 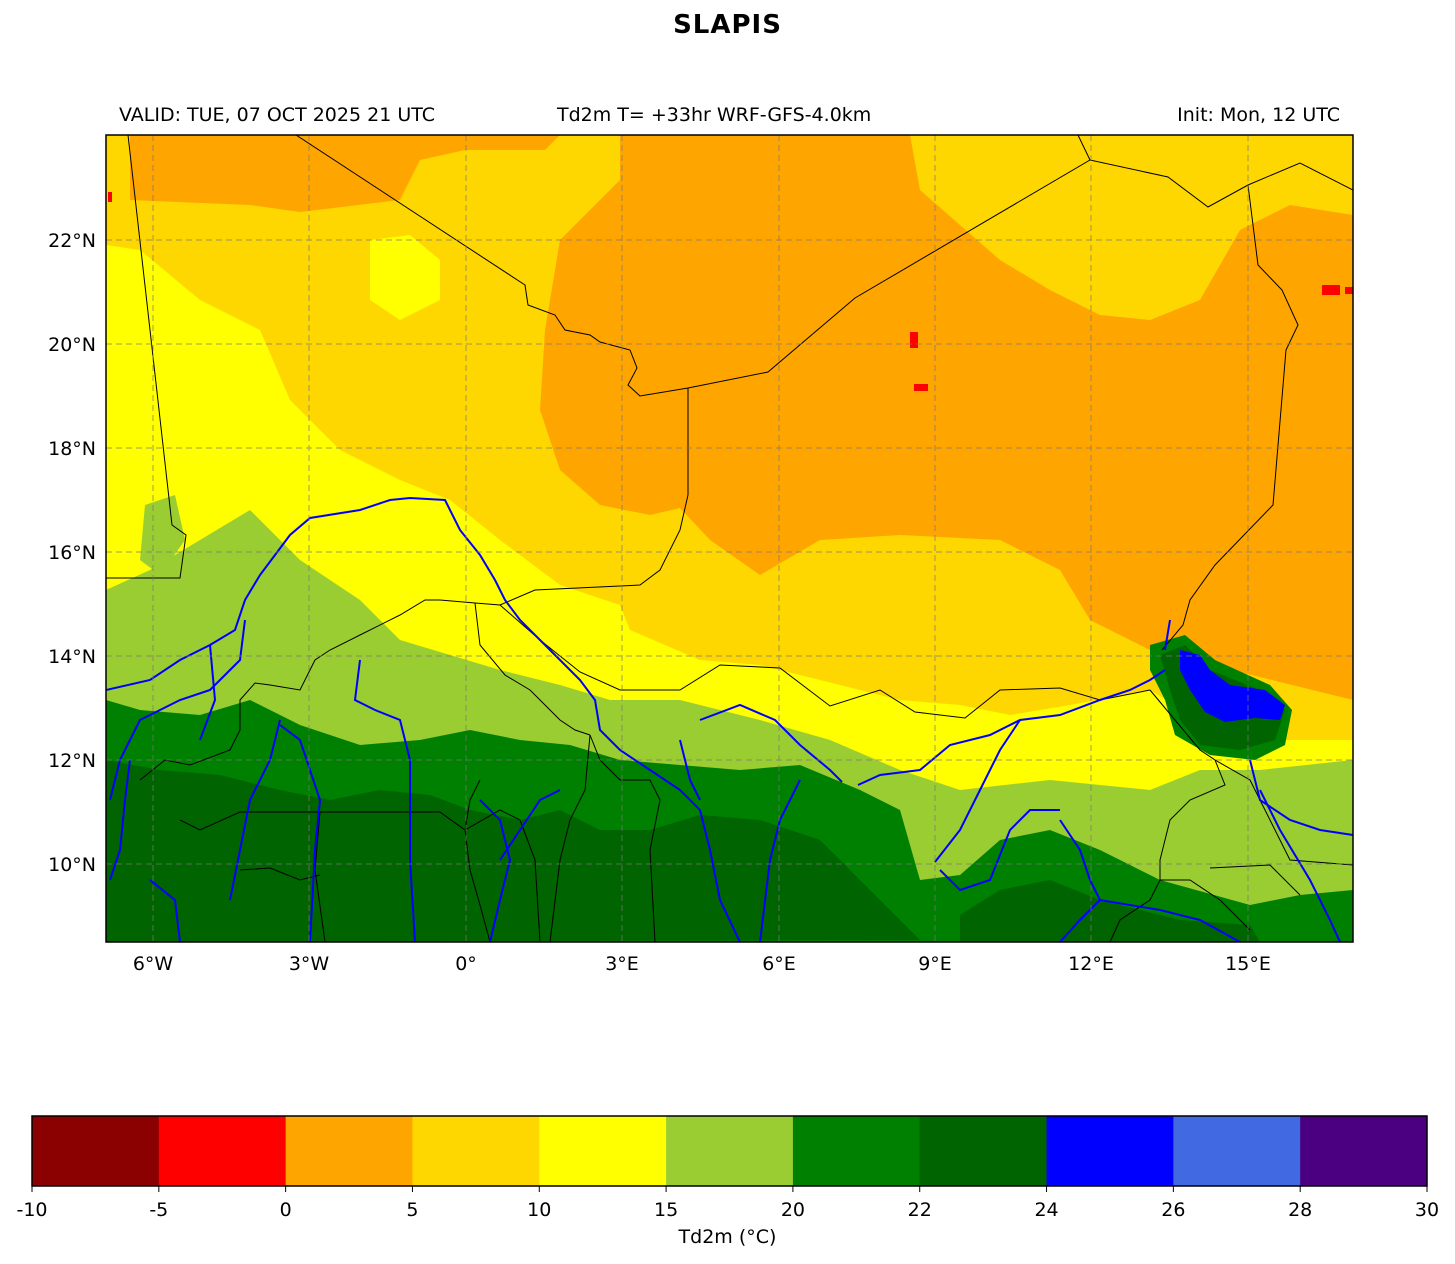 What do you see at coordinates (277, 115) in the screenshot?
I see `valid-time-label: VALID: TUE, 07 OCT 2025 21 UTC` at bounding box center [277, 115].